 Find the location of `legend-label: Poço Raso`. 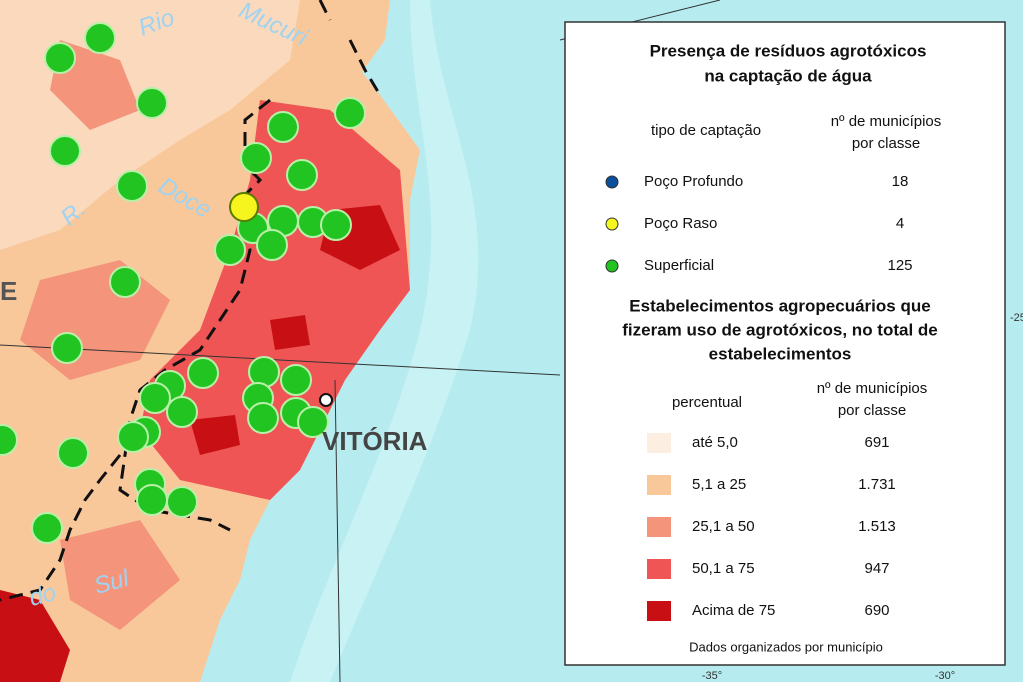

legend-label: Poço Raso is located at coordinates (680, 223).